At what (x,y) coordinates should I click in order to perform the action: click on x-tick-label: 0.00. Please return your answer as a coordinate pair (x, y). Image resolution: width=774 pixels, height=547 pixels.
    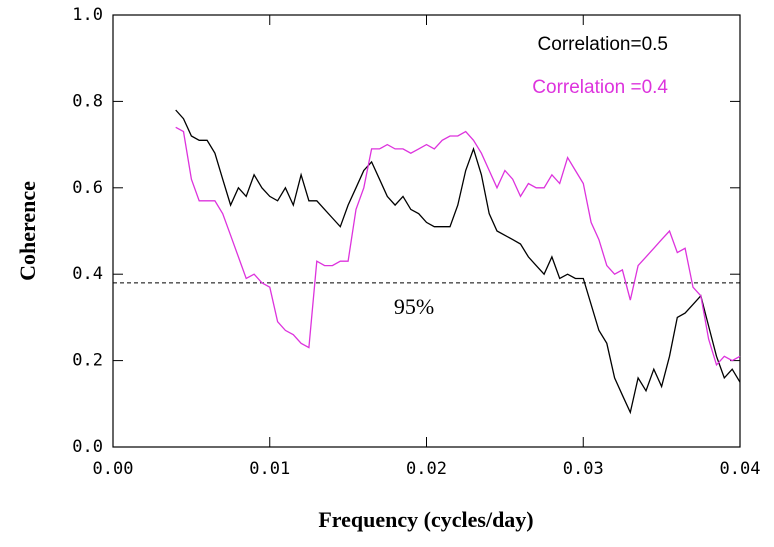
    Looking at the image, I should click on (113, 469).